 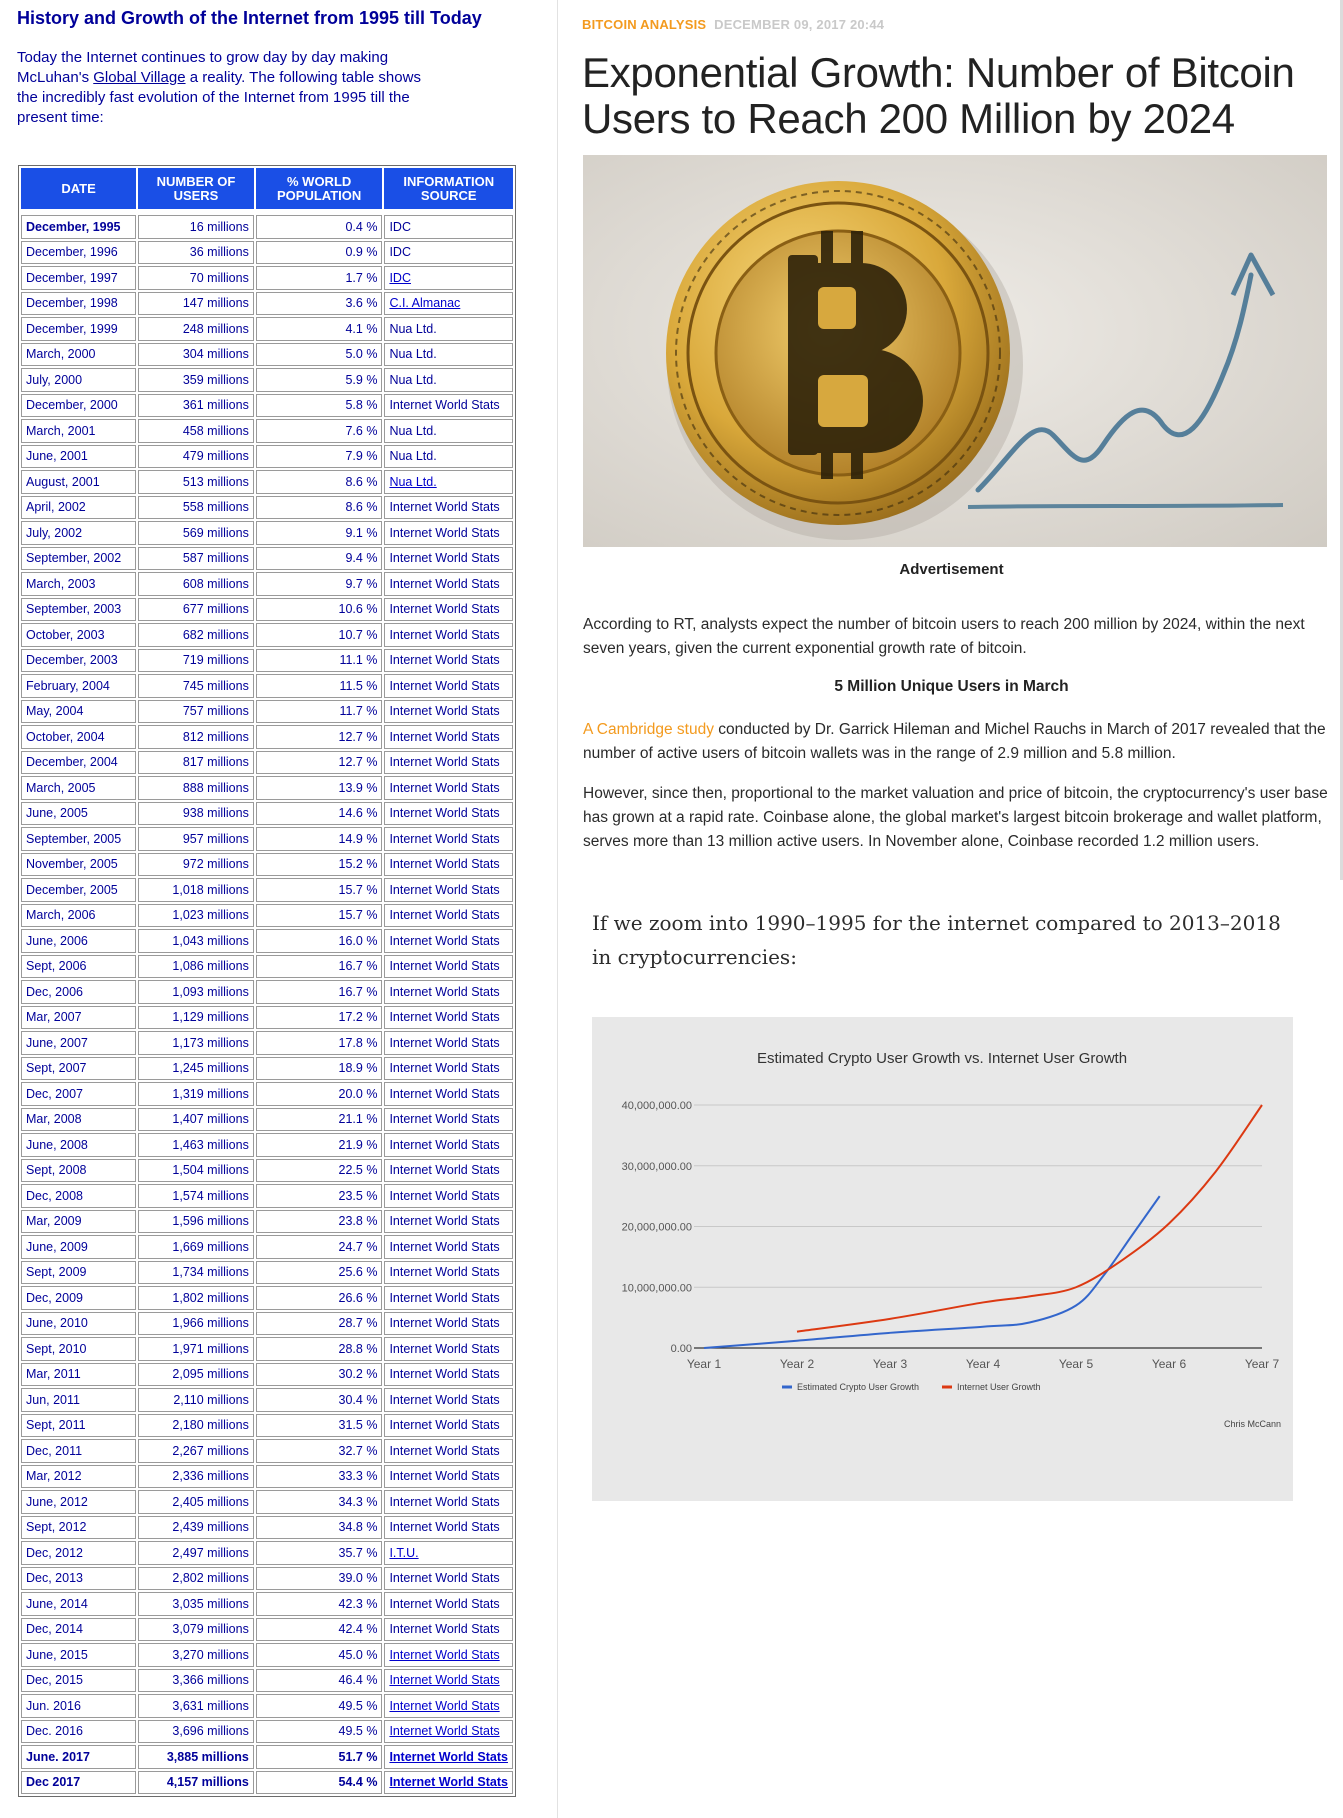 I want to click on header-information-source: INFORMATION SOURCE, so click(x=448, y=188).